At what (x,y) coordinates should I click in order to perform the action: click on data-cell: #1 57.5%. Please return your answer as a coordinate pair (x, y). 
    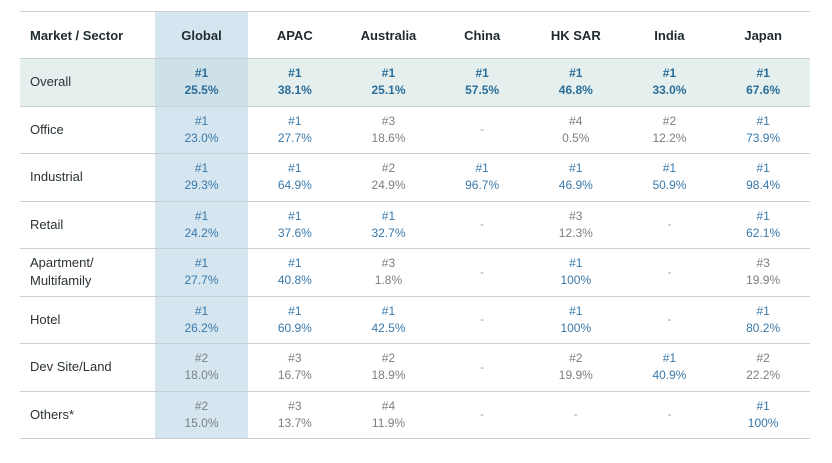
    Looking at the image, I should click on (482, 82).